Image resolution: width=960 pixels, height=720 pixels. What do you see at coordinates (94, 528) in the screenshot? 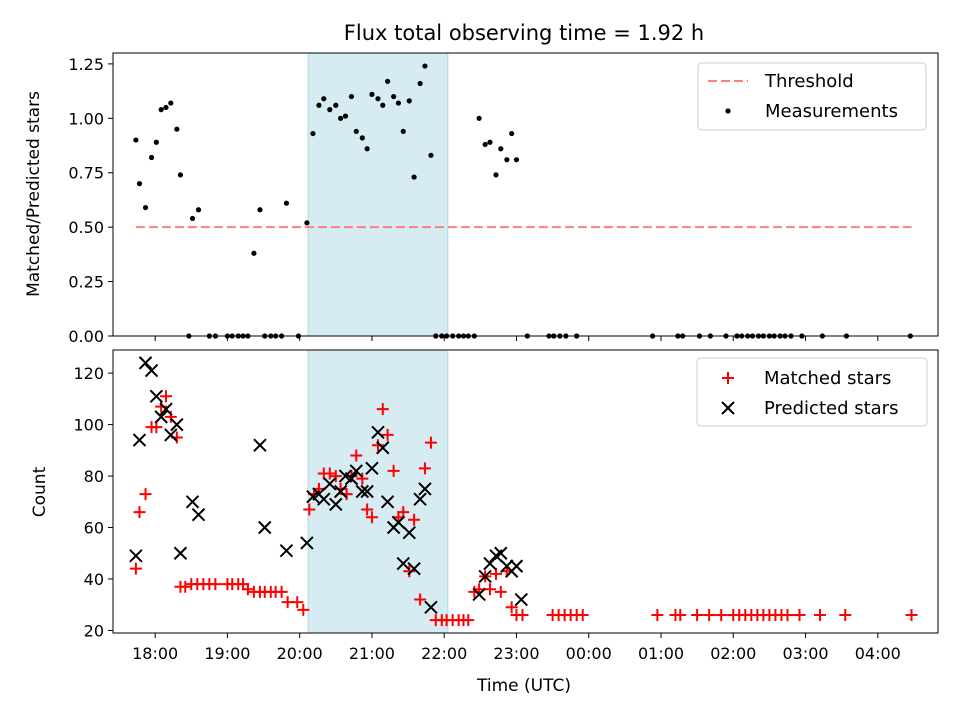
I see `bottom-ytick-label: 60` at bounding box center [94, 528].